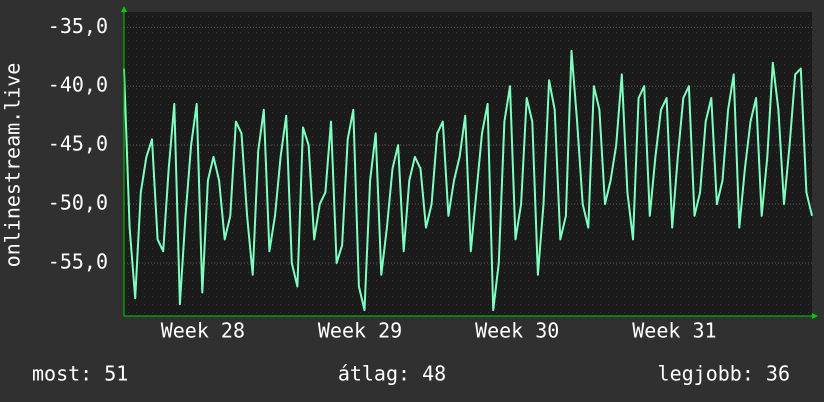 The image size is (824, 402). I want to click on x-tick-label: Week 28, so click(203, 331).